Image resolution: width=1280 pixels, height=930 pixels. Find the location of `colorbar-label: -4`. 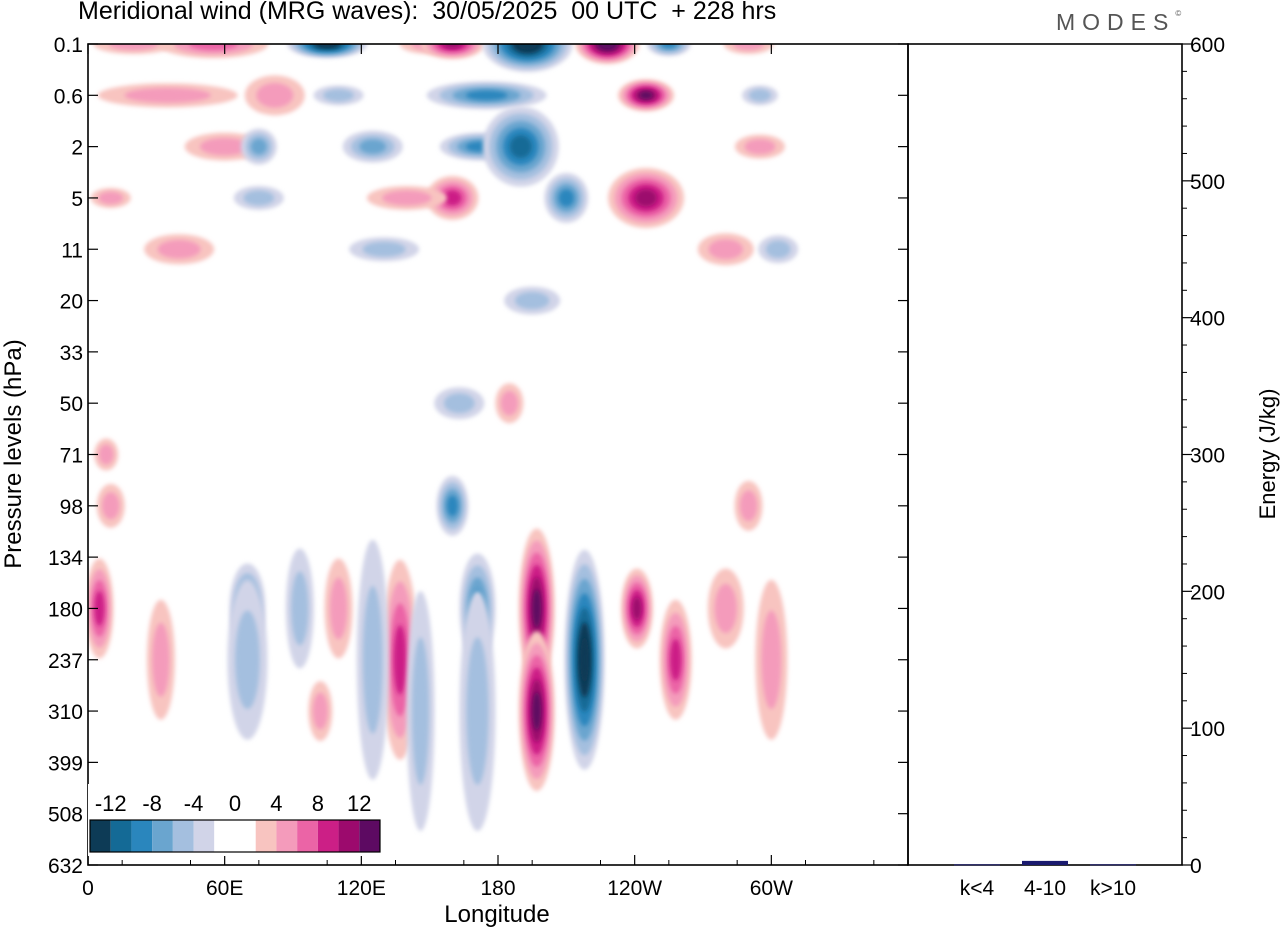

colorbar-label: -4 is located at coordinates (194, 803).